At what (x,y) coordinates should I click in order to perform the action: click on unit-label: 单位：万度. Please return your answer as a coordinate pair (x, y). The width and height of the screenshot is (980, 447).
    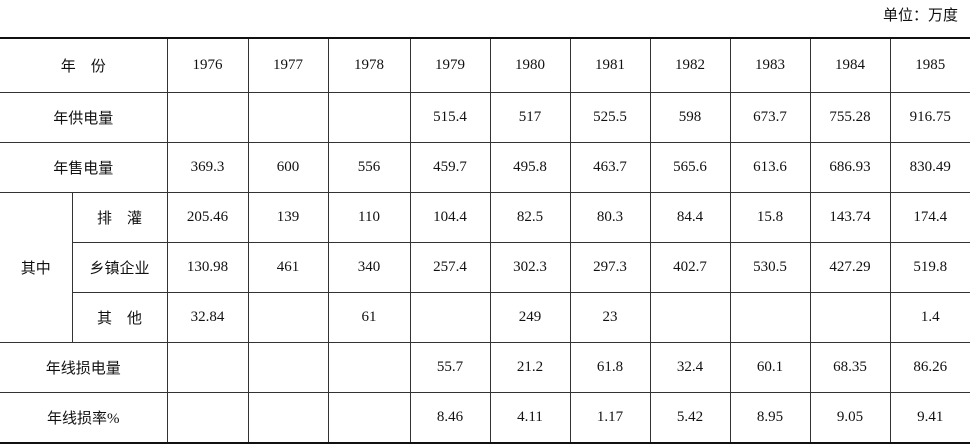
    Looking at the image, I should click on (920, 16).